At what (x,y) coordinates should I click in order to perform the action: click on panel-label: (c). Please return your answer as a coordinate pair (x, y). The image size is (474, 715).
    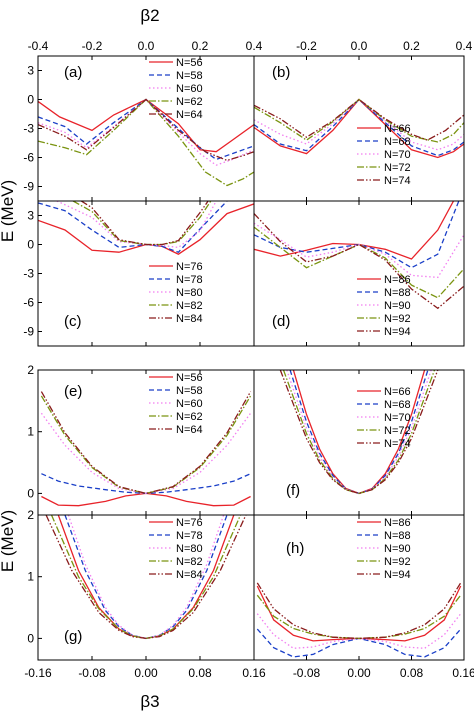
    Looking at the image, I should click on (73, 321).